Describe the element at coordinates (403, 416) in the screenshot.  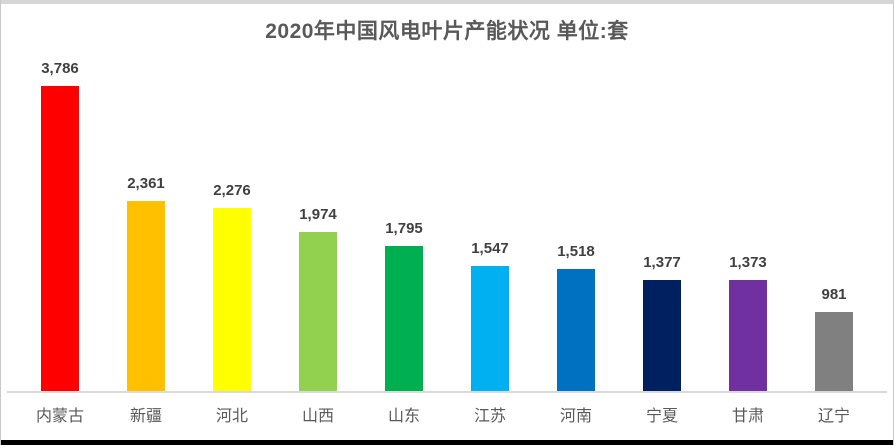
I see `x-axis-label: 山东` at that location.